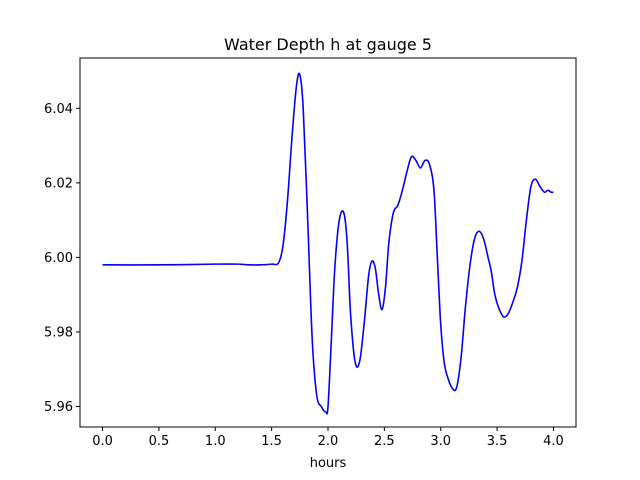 This screenshot has height=480, width=640. Describe the element at coordinates (58, 407) in the screenshot. I see `y-tick-label: 5.96` at that location.